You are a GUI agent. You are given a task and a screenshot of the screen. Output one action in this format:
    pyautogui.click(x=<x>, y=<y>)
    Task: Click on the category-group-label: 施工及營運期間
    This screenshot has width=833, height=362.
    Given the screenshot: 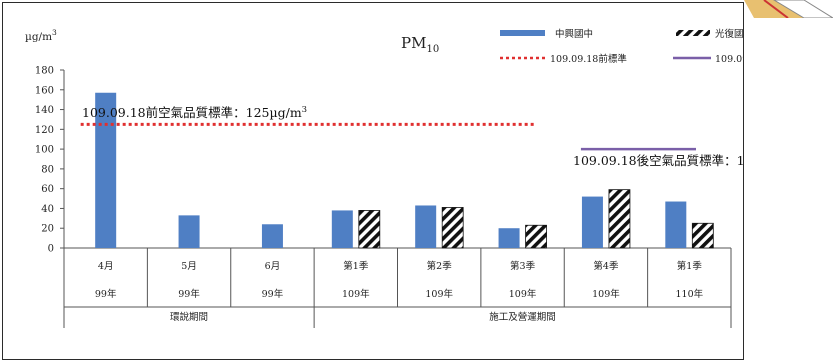 What is the action you would take?
    pyautogui.click(x=522, y=317)
    